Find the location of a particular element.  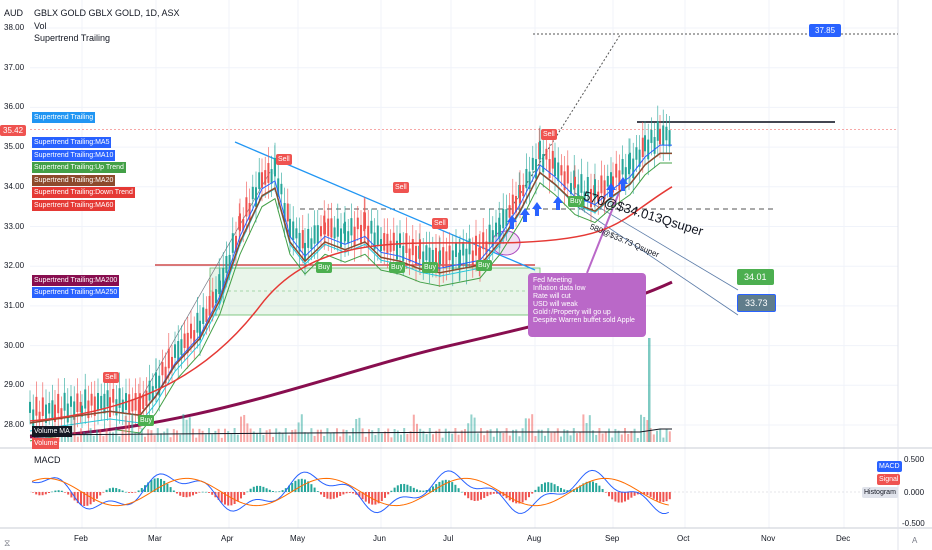

vol-indicator-label: Vol is located at coordinates (40, 26).